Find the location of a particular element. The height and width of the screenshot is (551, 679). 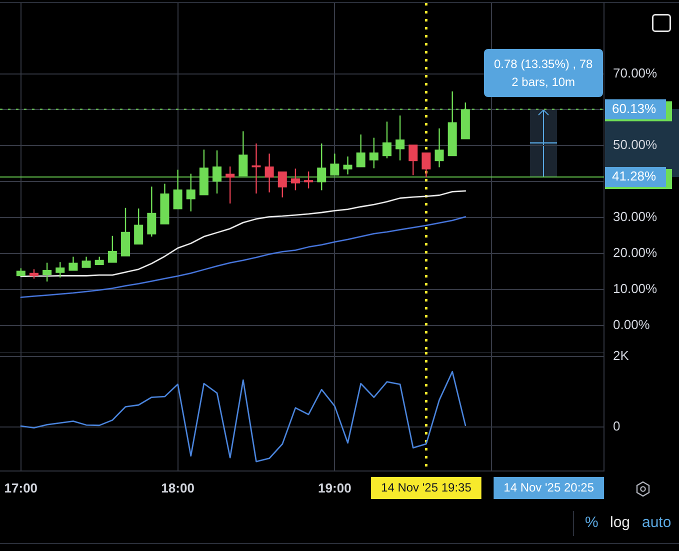

y-tick-label: 30.00% is located at coordinates (635, 216).